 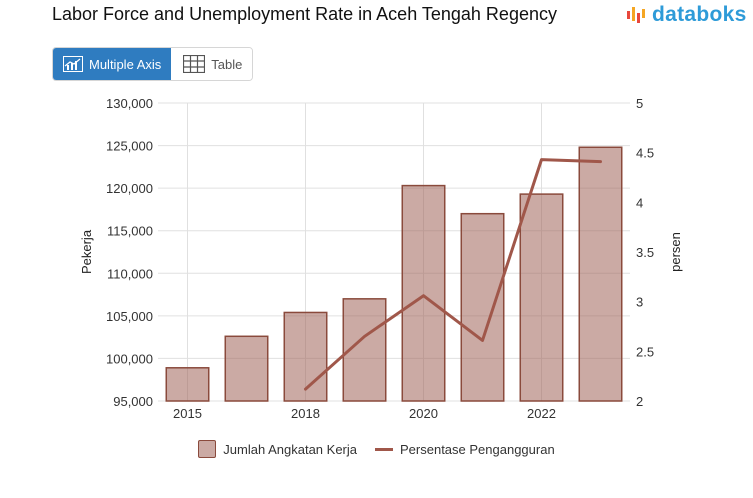 What do you see at coordinates (675, 252) in the screenshot?
I see `y-axis-right-title: persen` at bounding box center [675, 252].